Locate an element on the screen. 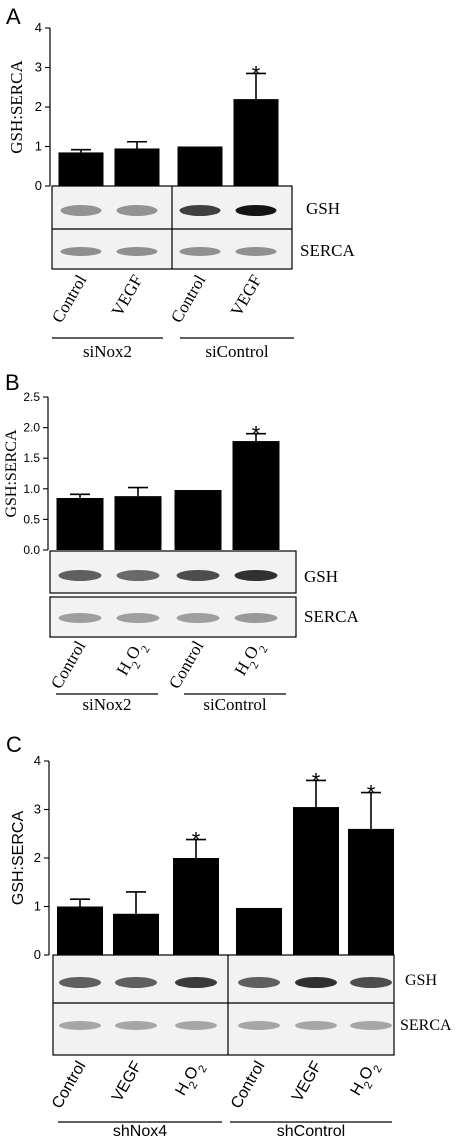 Image resolution: width=474 pixels, height=1140 pixels. panel-label: C is located at coordinates (14, 744).